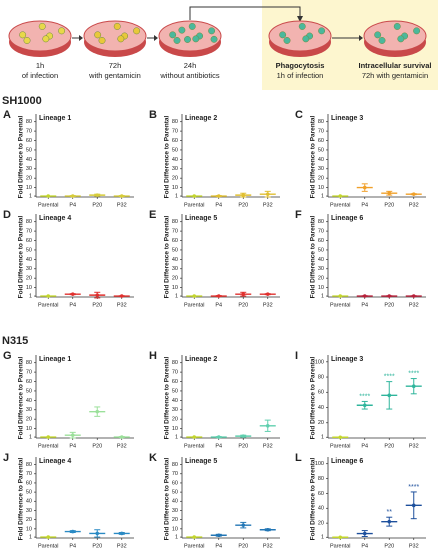 The image size is (438, 550). I want to click on significance: ****, so click(413, 373).